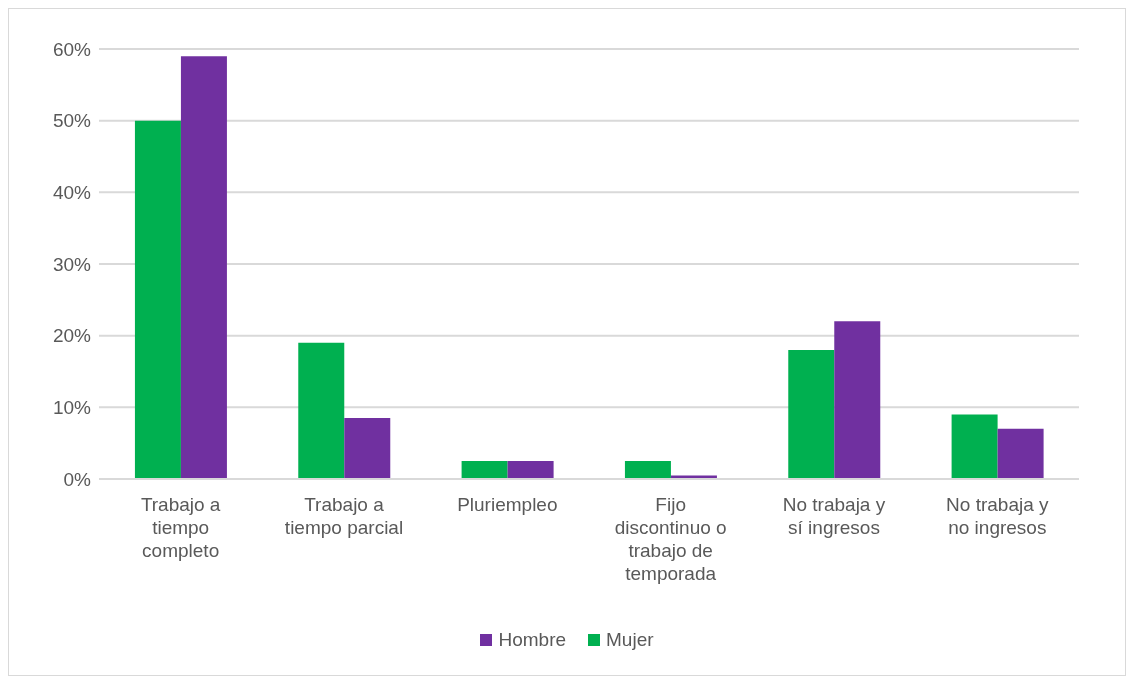 This screenshot has height=684, width=1134. What do you see at coordinates (72, 264) in the screenshot?
I see `y-tick-label: 30%` at bounding box center [72, 264].